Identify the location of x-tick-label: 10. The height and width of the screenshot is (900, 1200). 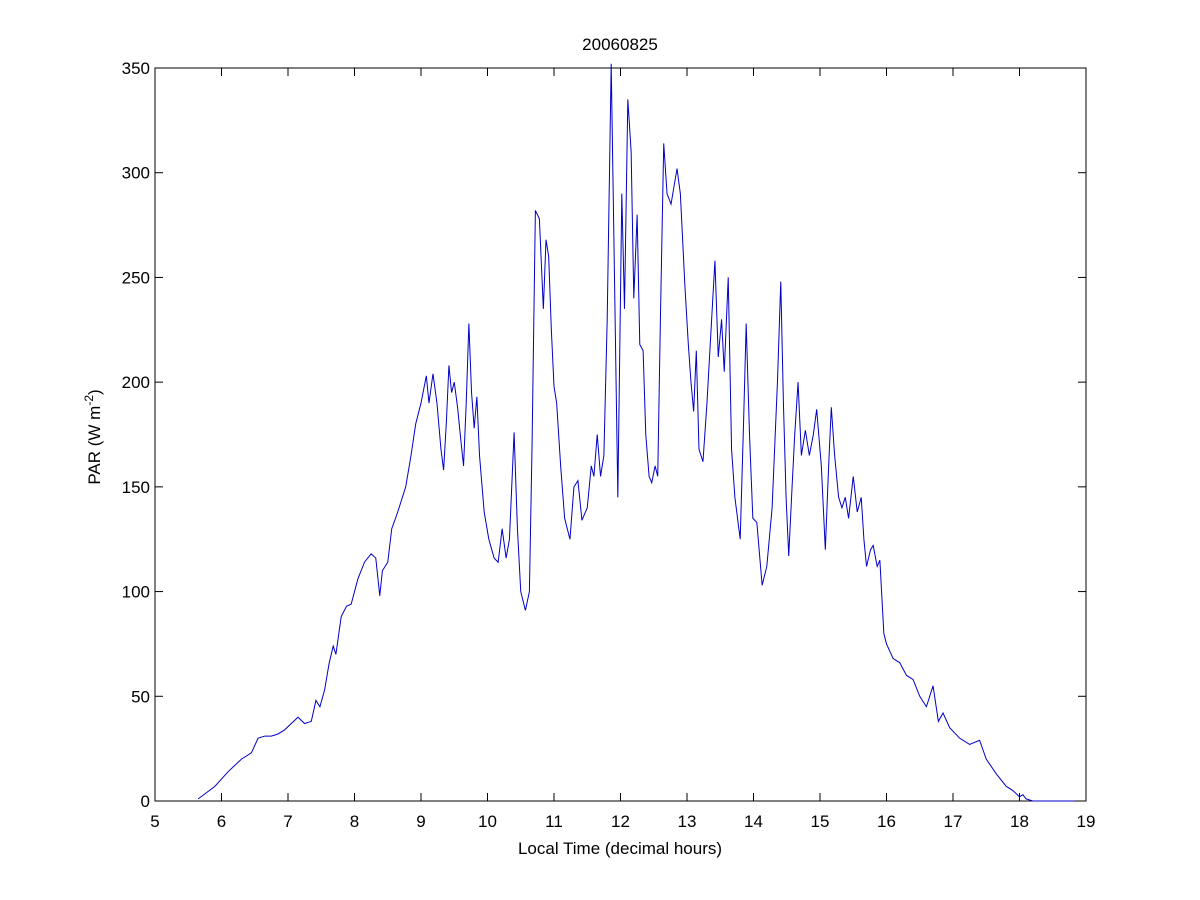
(487, 821).